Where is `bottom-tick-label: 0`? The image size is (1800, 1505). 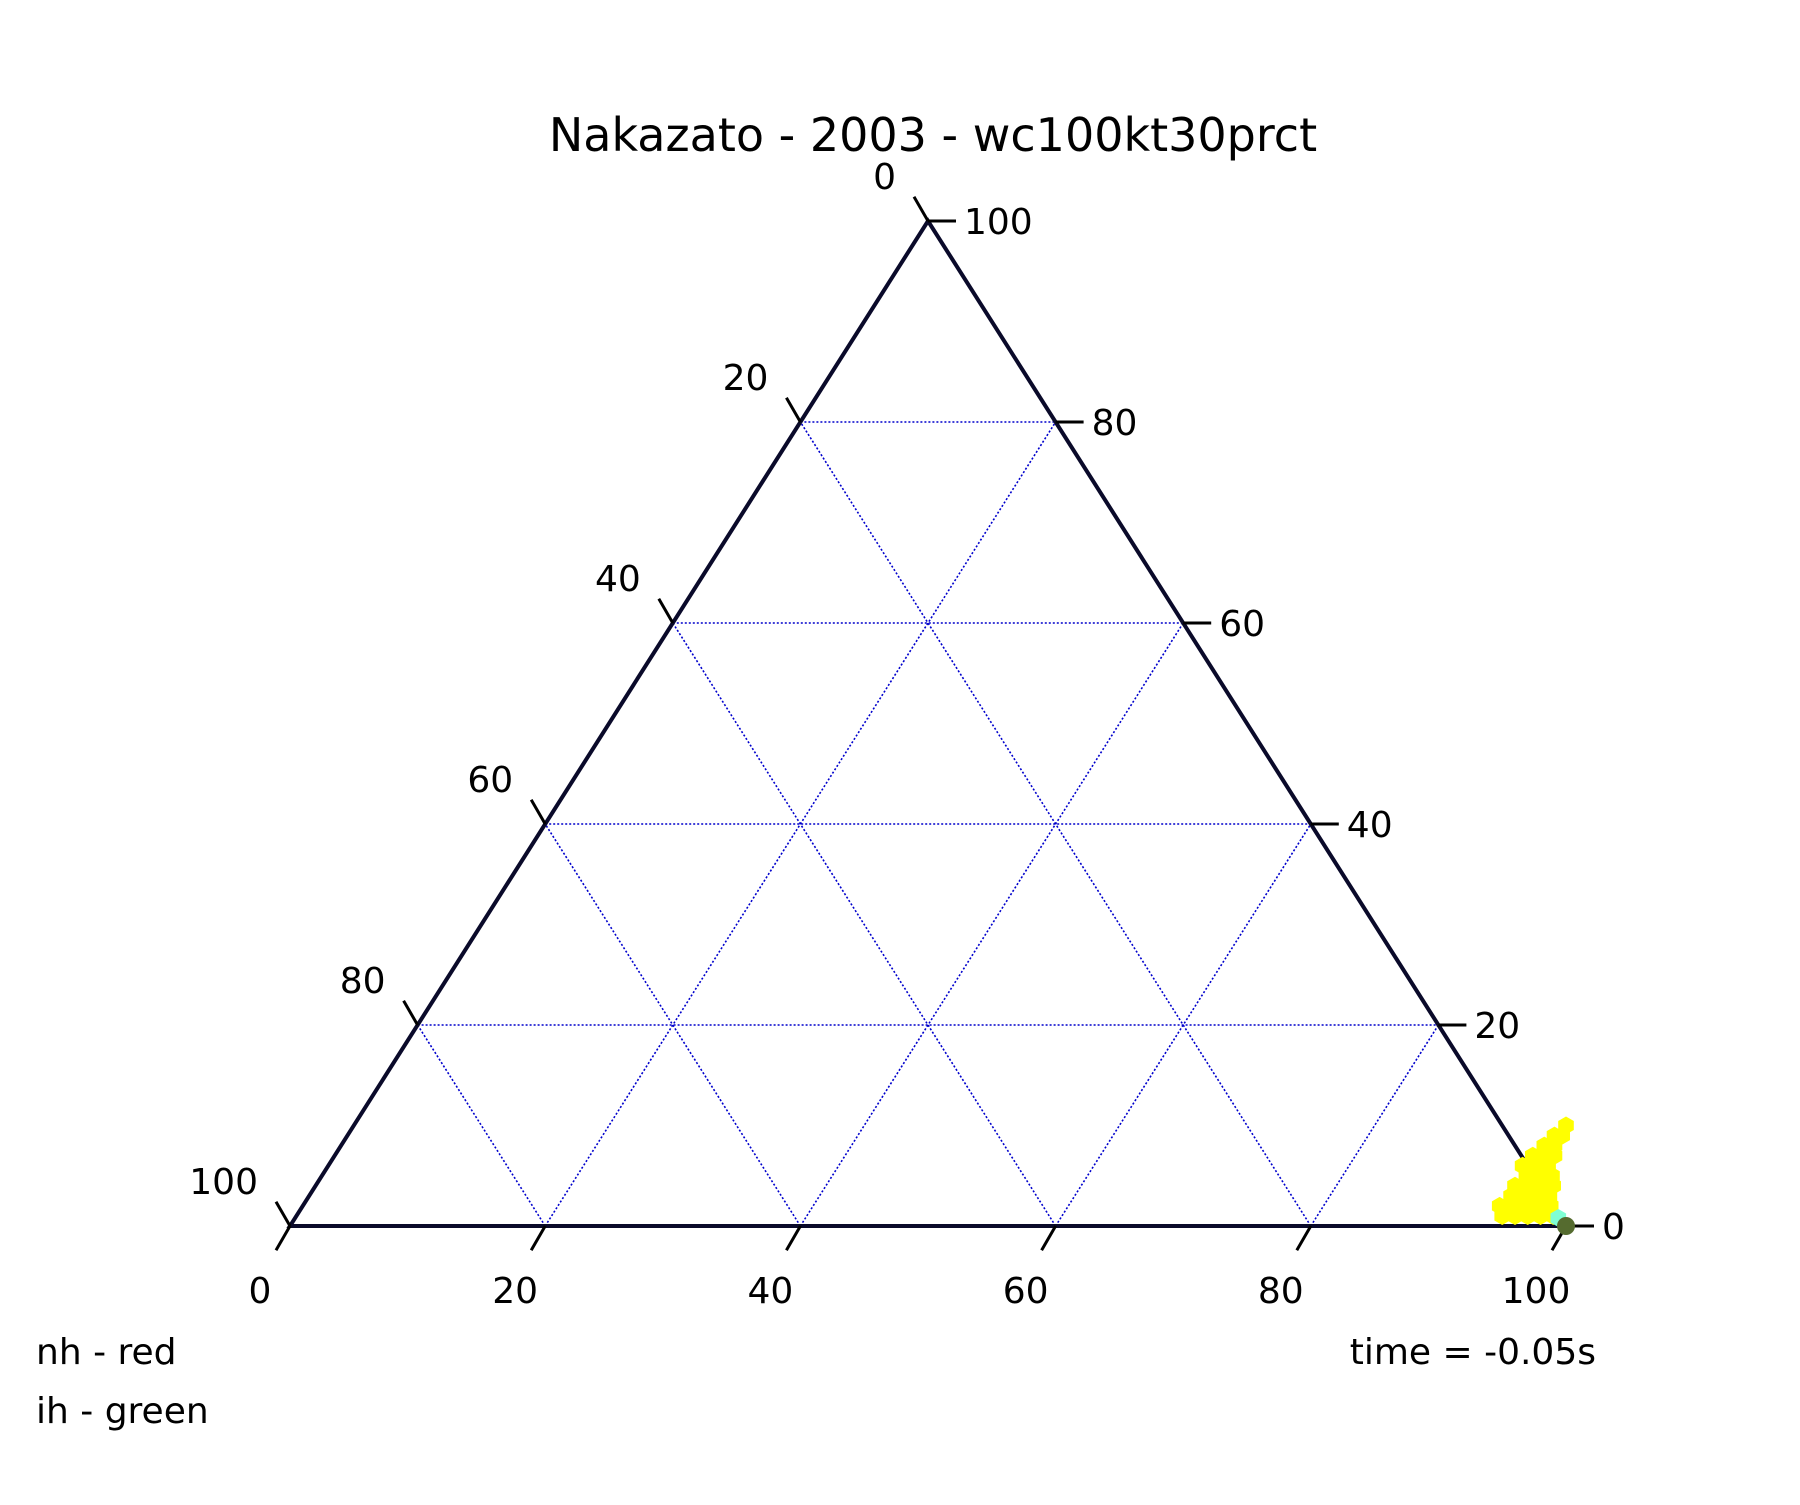 bottom-tick-label: 0 is located at coordinates (260, 1291).